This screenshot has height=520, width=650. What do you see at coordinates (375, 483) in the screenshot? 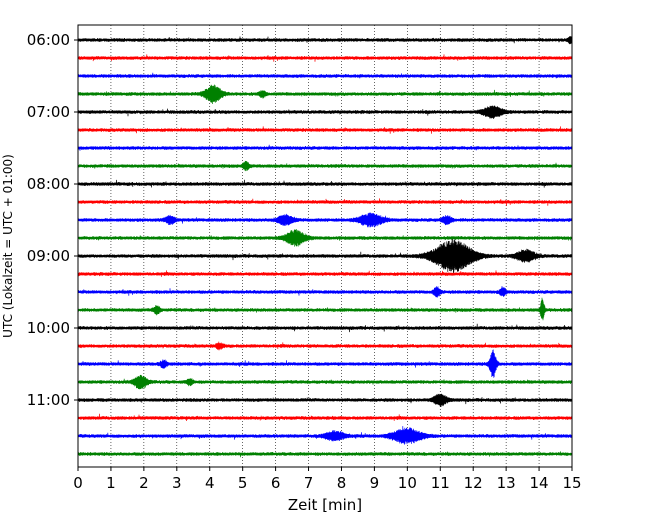
I see `x-tick-label: 9` at bounding box center [375, 483].